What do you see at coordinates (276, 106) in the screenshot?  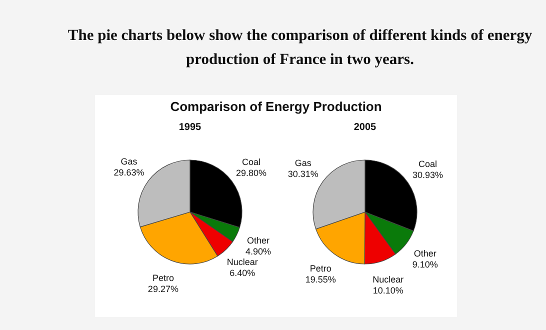 I see `text: Comparison of Energy Production` at bounding box center [276, 106].